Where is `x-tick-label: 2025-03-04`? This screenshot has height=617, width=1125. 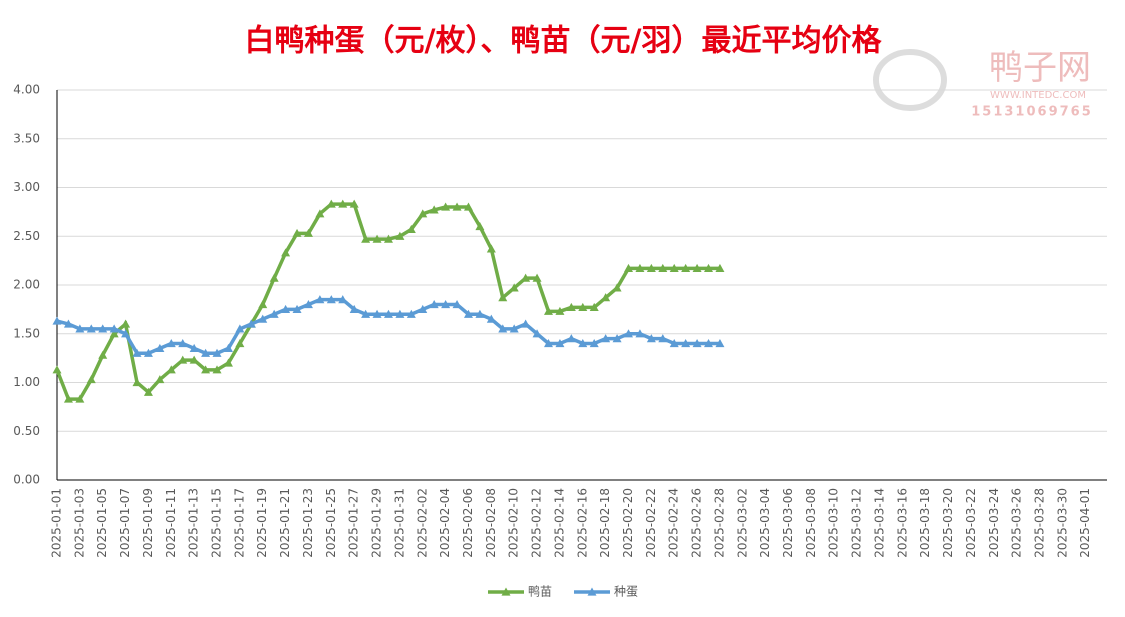 x-tick-label: 2025-03-04 is located at coordinates (765, 523).